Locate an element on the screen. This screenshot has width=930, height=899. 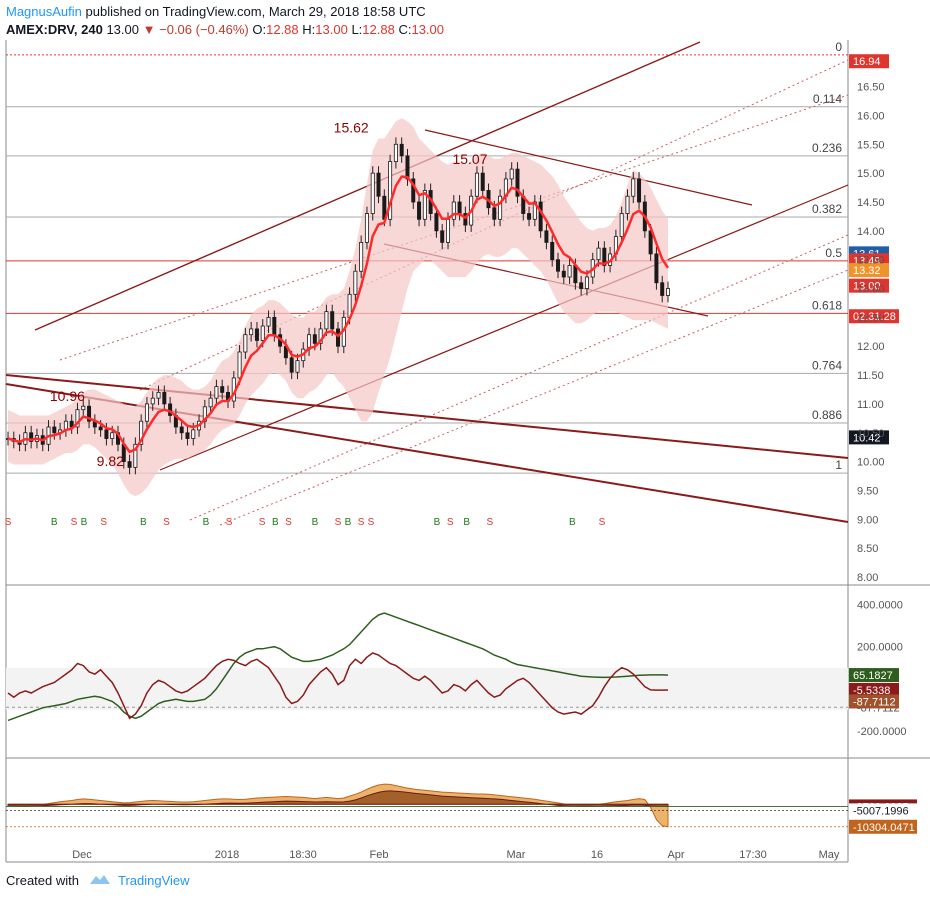
price-badge-label: 13.00 is located at coordinates (867, 287).